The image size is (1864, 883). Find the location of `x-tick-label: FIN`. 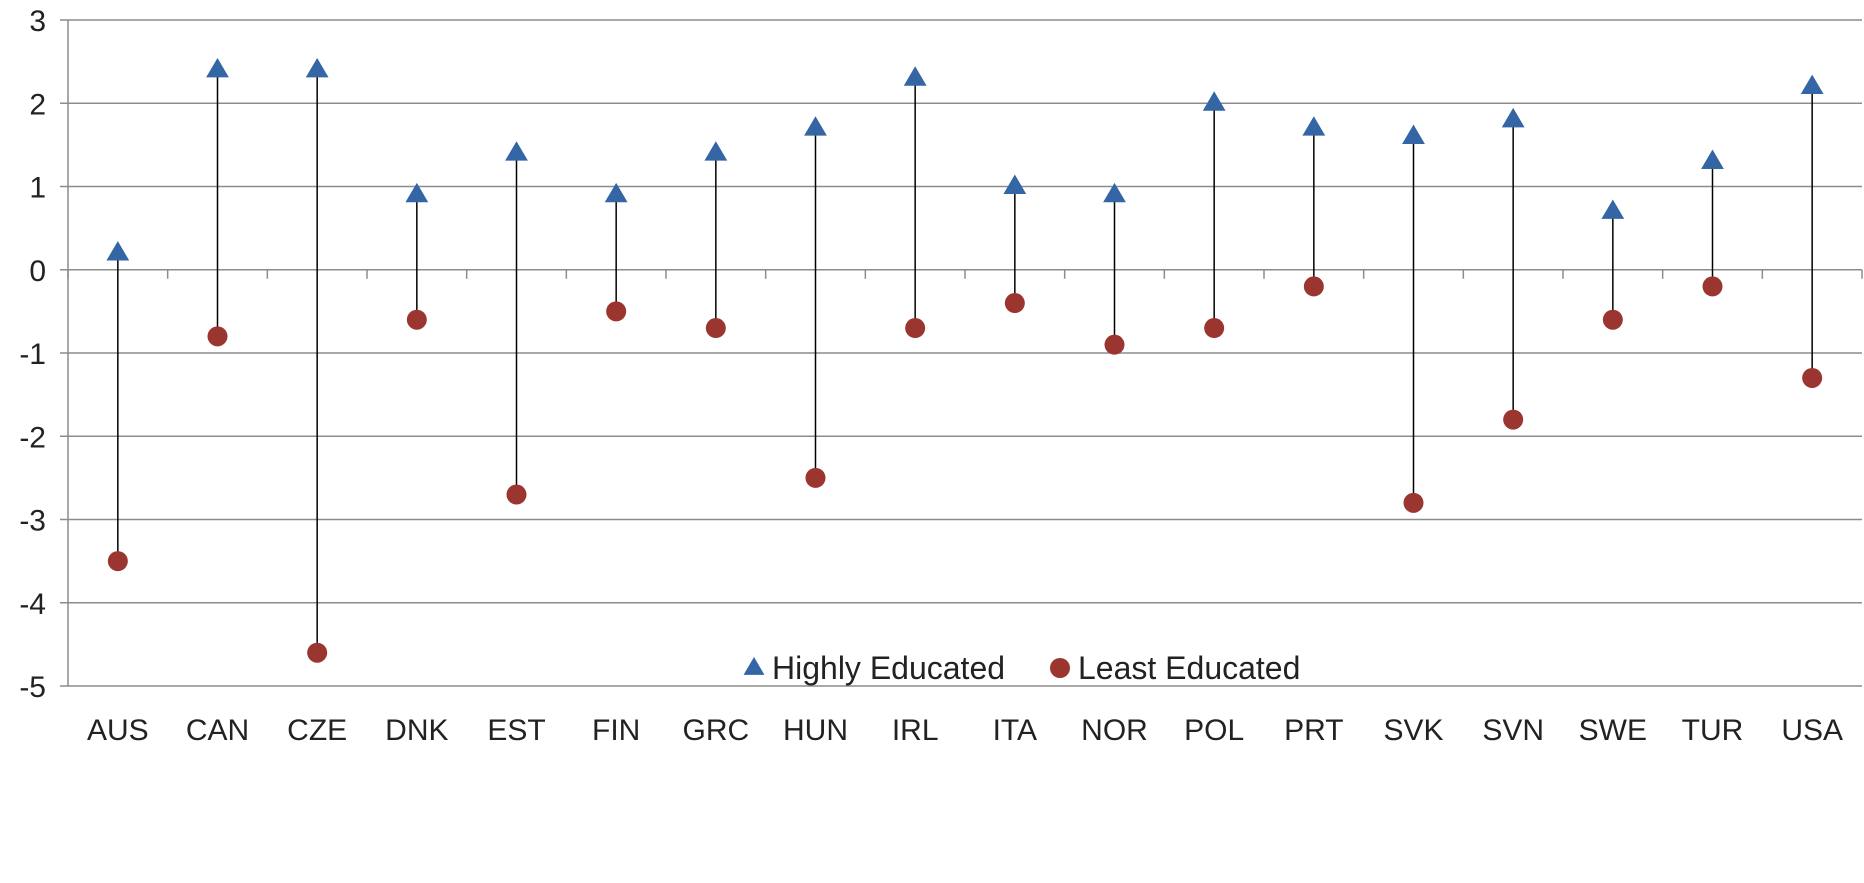

x-tick-label: FIN is located at coordinates (616, 730).